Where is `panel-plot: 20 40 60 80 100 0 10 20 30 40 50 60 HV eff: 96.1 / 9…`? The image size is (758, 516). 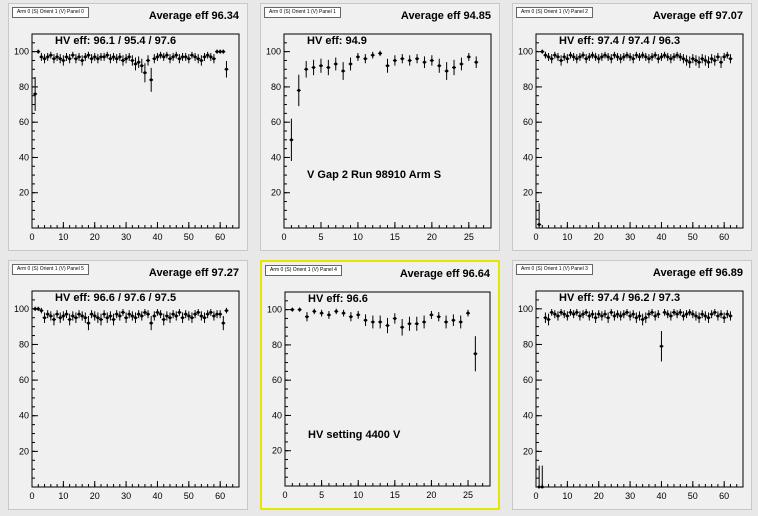
panel-plot: 20 40 60 80 100 0 10 20 30 40 50 60 HV eff: 96.1 / 9… is located at coordinates (127, 137).